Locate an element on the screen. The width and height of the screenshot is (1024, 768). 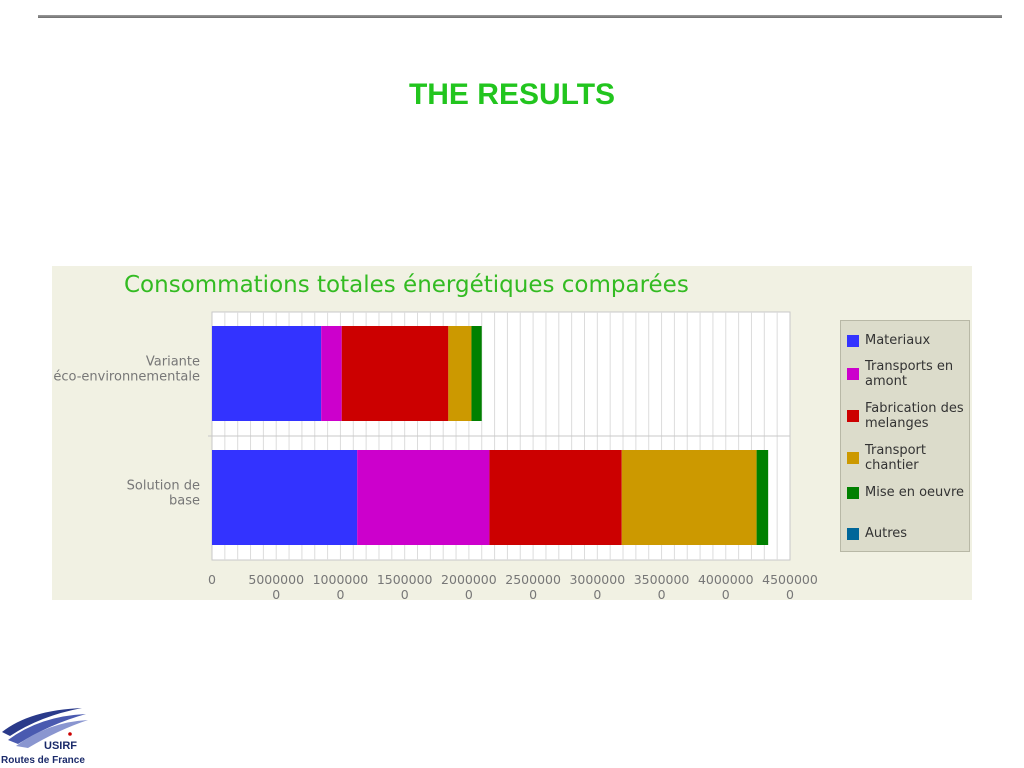
x-tick-label: 2500000 0 is located at coordinates (533, 586).